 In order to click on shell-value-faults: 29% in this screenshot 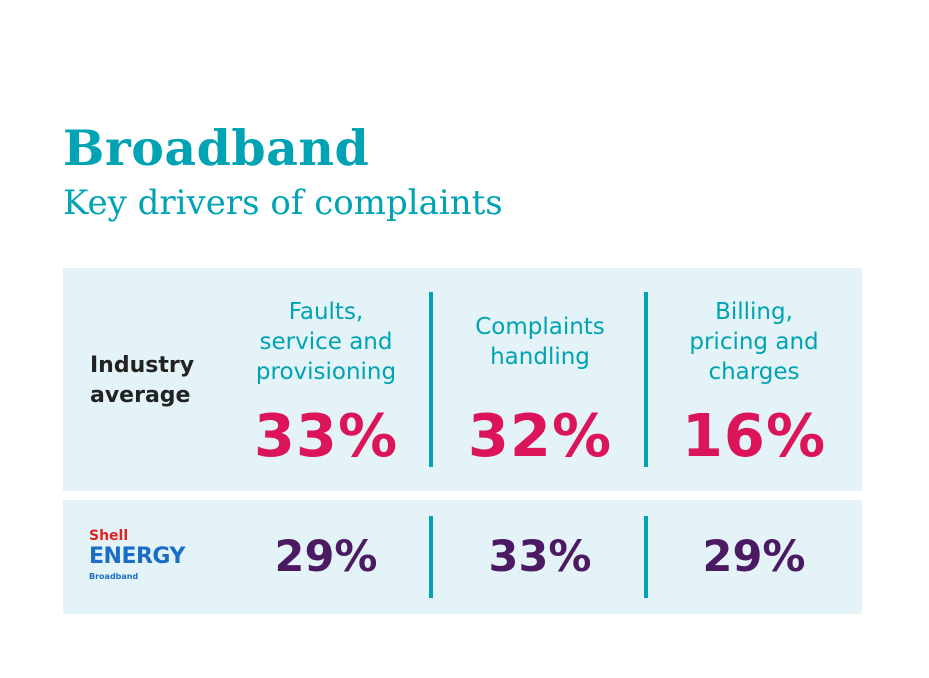, I will do `click(326, 557)`.